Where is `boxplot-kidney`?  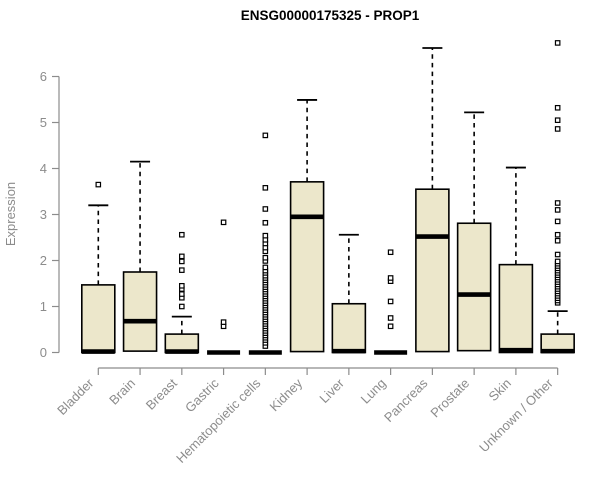
boxplot-kidney is located at coordinates (307, 226).